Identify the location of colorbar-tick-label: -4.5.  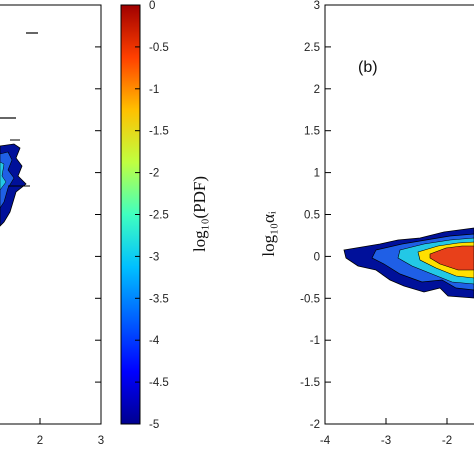
(159, 383).